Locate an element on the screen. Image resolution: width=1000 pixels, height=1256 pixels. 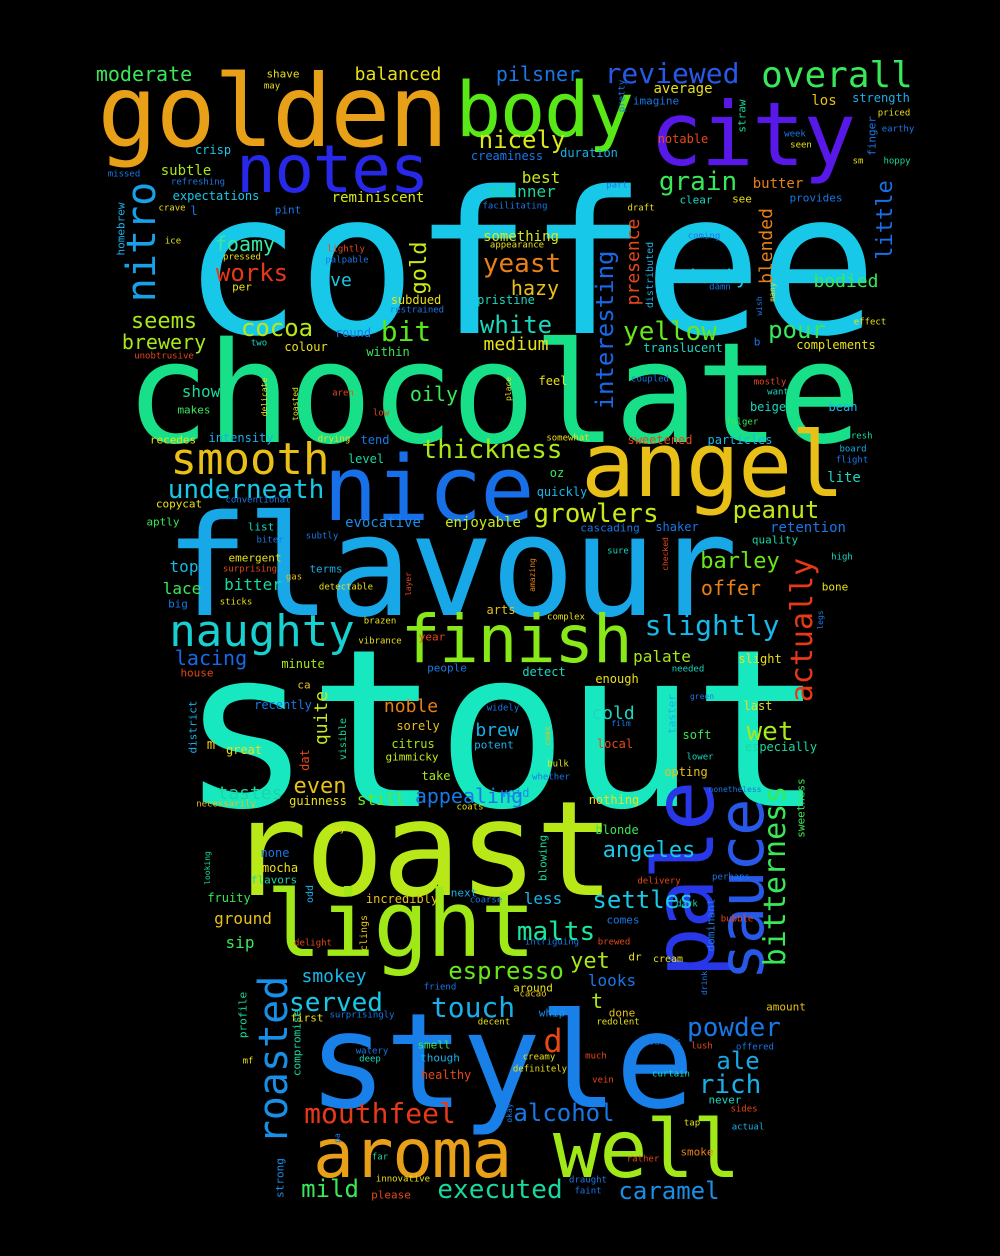
word-recently: recently is located at coordinates (283, 705).